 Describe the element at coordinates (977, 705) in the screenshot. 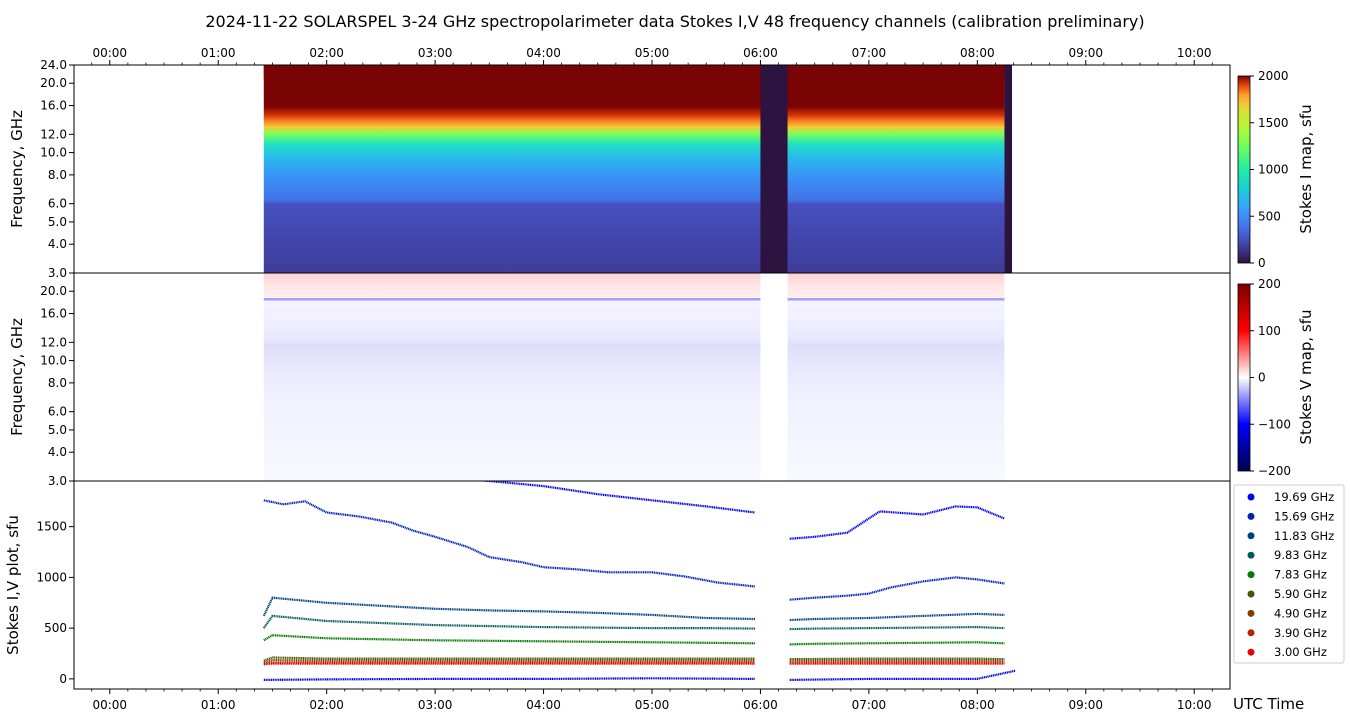

I see `bottom-tick-label: 08:00` at that location.